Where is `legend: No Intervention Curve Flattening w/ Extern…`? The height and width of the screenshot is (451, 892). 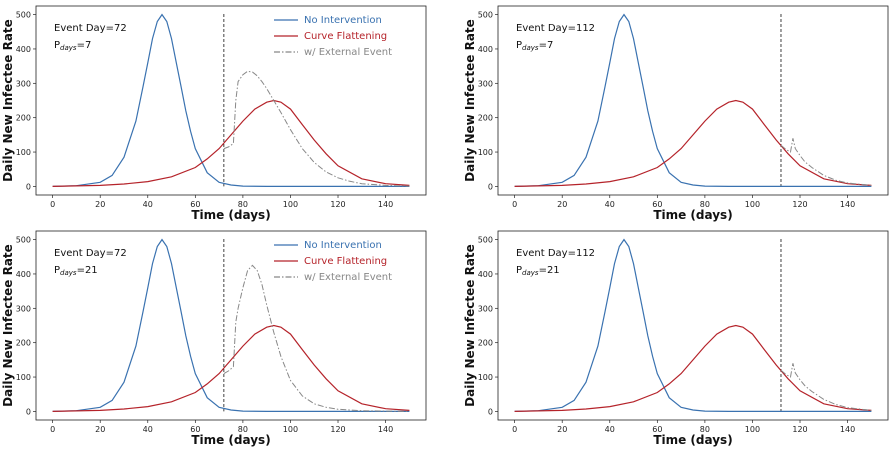 legend: No Intervention Curve Flattening w/ Extern… is located at coordinates (333, 36).